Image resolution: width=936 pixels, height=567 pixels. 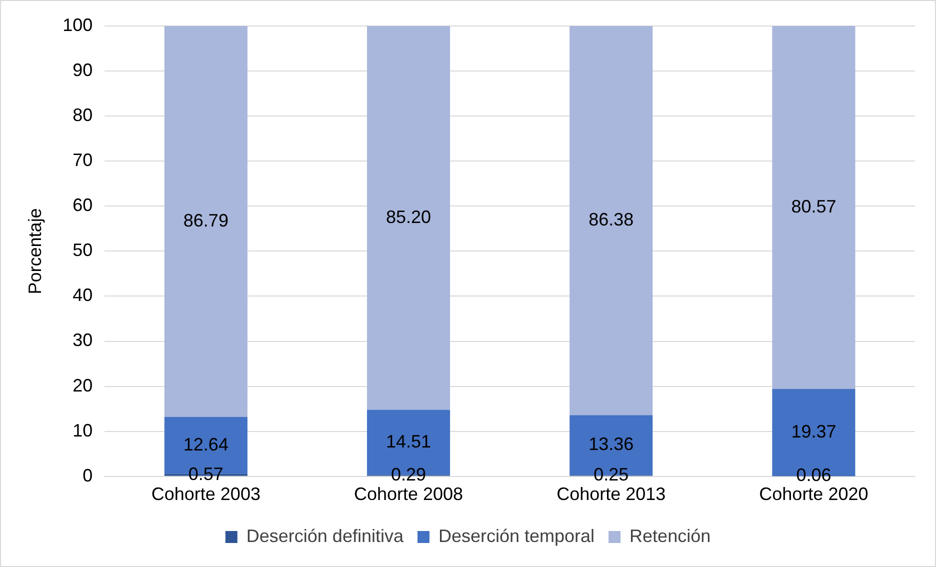 What do you see at coordinates (82, 250) in the screenshot?
I see `y-tick-label: 50` at bounding box center [82, 250].